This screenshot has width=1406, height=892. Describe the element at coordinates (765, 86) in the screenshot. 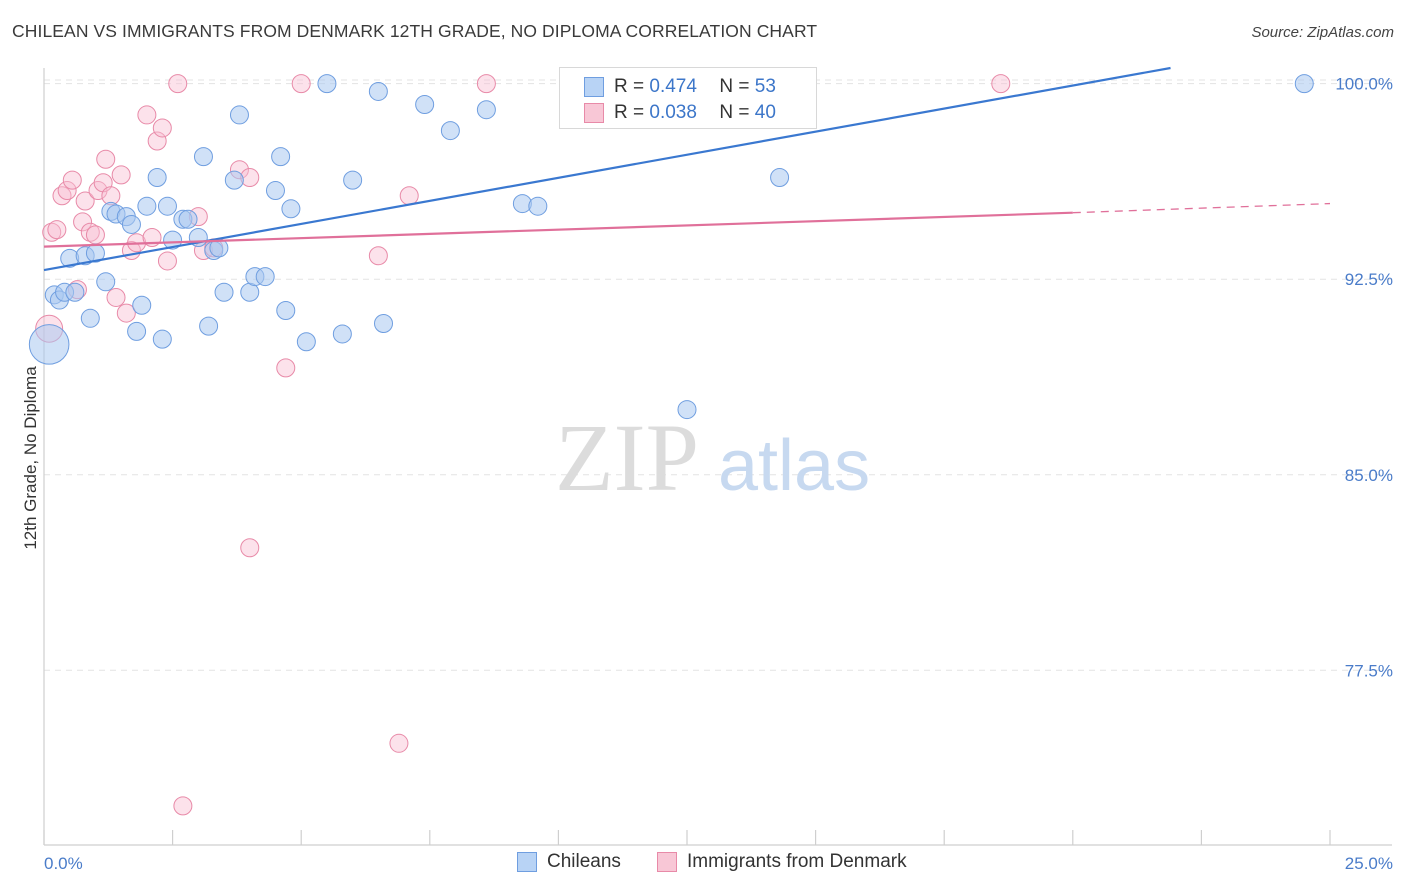

I see `legend-n-value-chileans: 53` at that location.